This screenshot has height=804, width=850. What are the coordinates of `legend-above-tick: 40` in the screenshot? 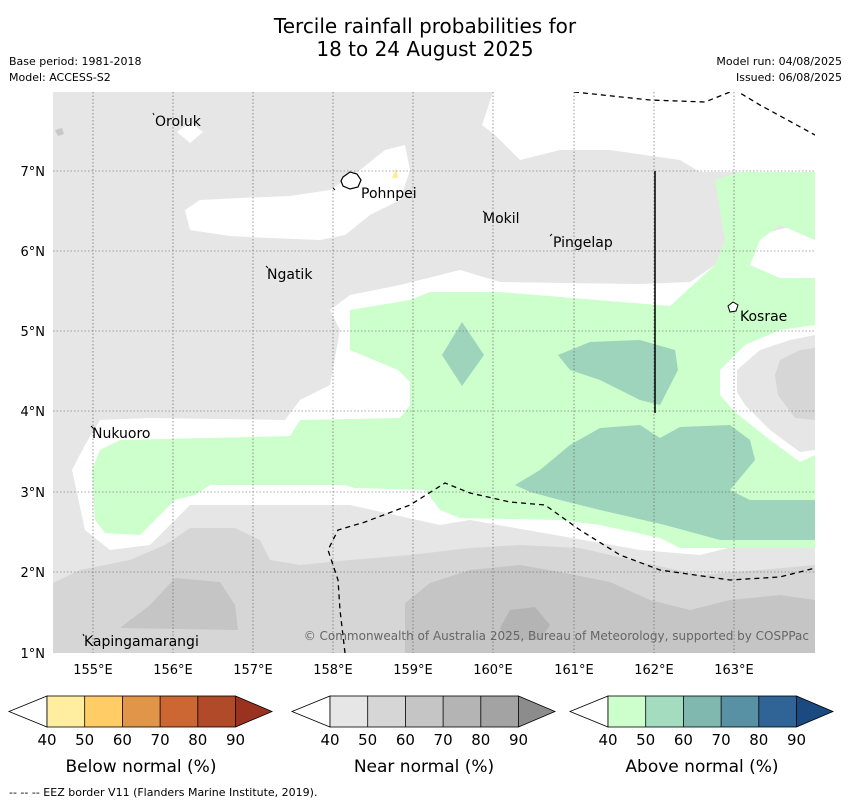 It's located at (607, 740).